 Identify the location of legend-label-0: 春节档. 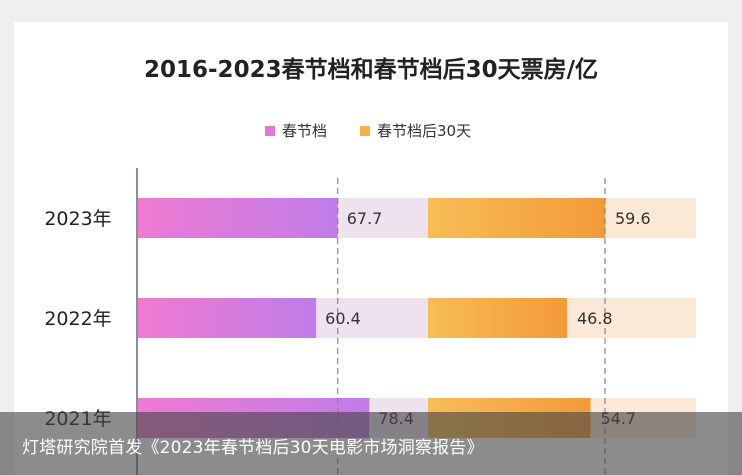
(304, 131).